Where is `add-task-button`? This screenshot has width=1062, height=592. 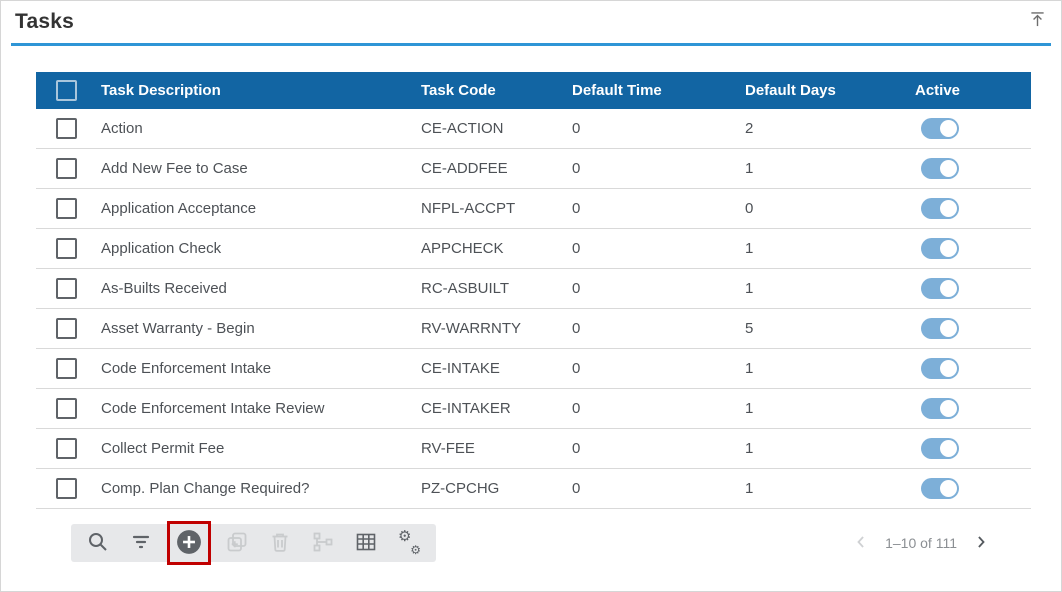 add-task-button is located at coordinates (189, 543).